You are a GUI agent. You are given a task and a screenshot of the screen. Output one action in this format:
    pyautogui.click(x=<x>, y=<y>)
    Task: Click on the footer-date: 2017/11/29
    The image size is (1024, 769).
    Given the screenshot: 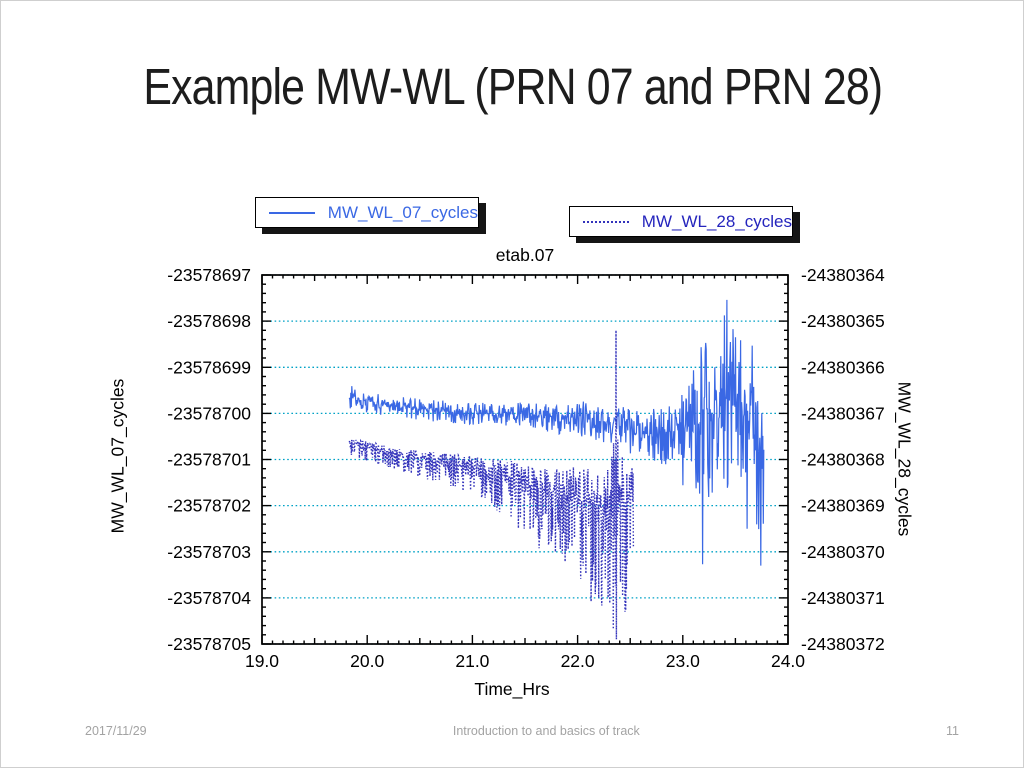 What is the action you would take?
    pyautogui.click(x=116, y=731)
    